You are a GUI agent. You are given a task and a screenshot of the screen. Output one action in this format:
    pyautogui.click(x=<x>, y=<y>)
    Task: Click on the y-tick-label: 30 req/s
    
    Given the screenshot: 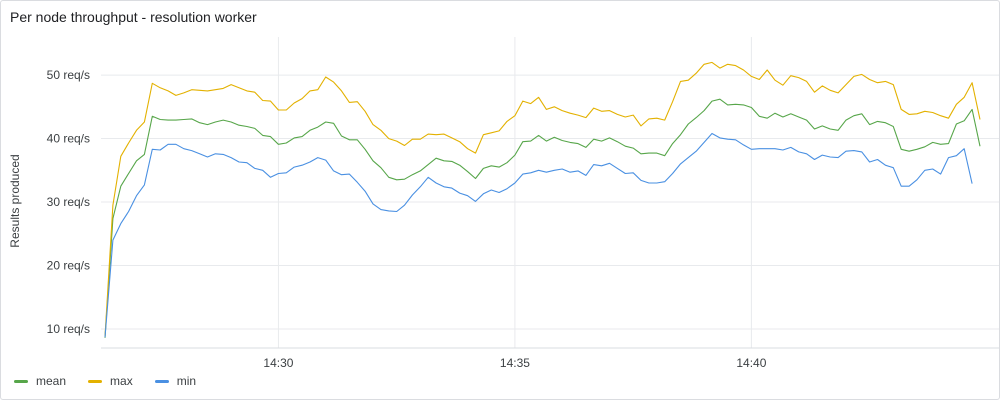 What is the action you would take?
    pyautogui.click(x=68, y=202)
    